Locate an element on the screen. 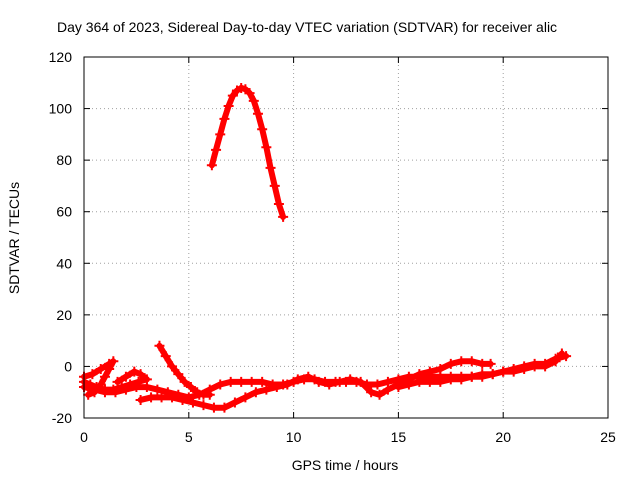 The image size is (640, 480). series-line is located at coordinates (247, 152).